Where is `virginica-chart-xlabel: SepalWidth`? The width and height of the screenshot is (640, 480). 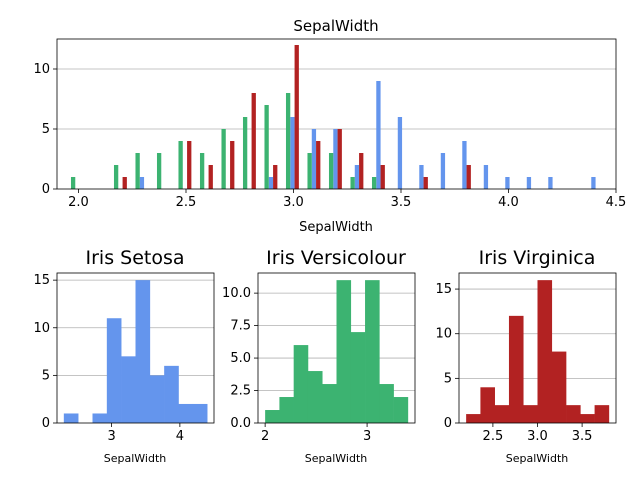
virginica-chart-xlabel: SepalWidth is located at coordinates (537, 458).